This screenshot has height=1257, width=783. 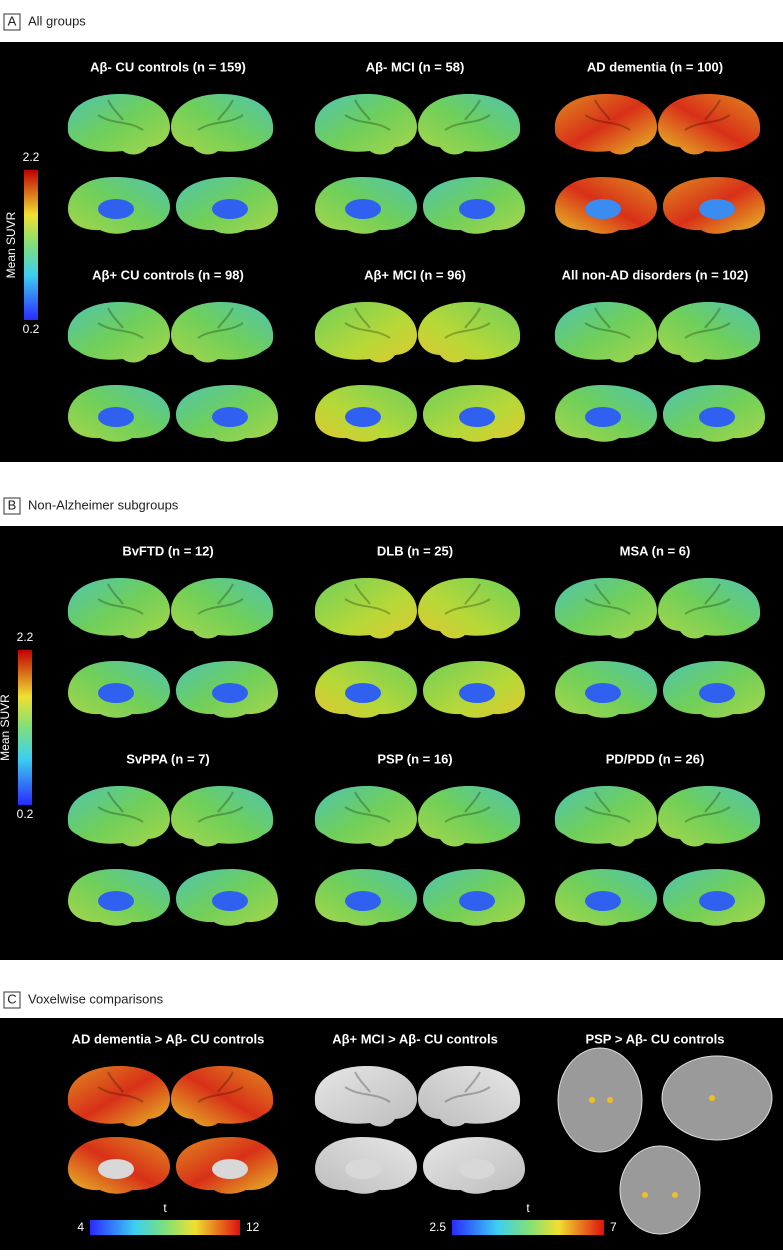 What do you see at coordinates (167, 550) in the screenshot?
I see `group-title: BvFTD (n = 12)` at bounding box center [167, 550].